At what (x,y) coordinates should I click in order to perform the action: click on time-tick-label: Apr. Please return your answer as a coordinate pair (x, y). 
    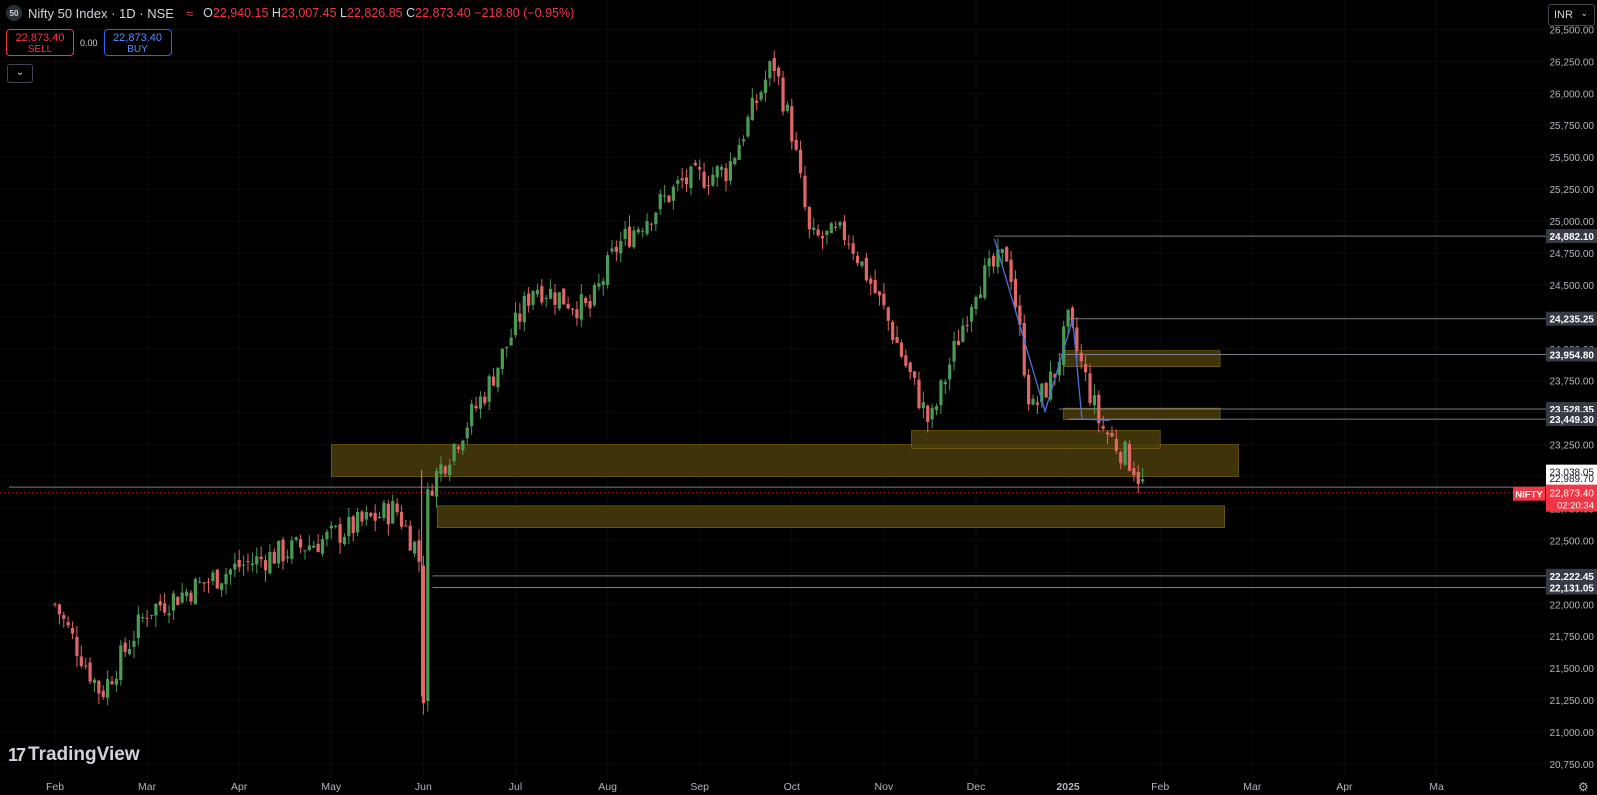
    Looking at the image, I should click on (1344, 787).